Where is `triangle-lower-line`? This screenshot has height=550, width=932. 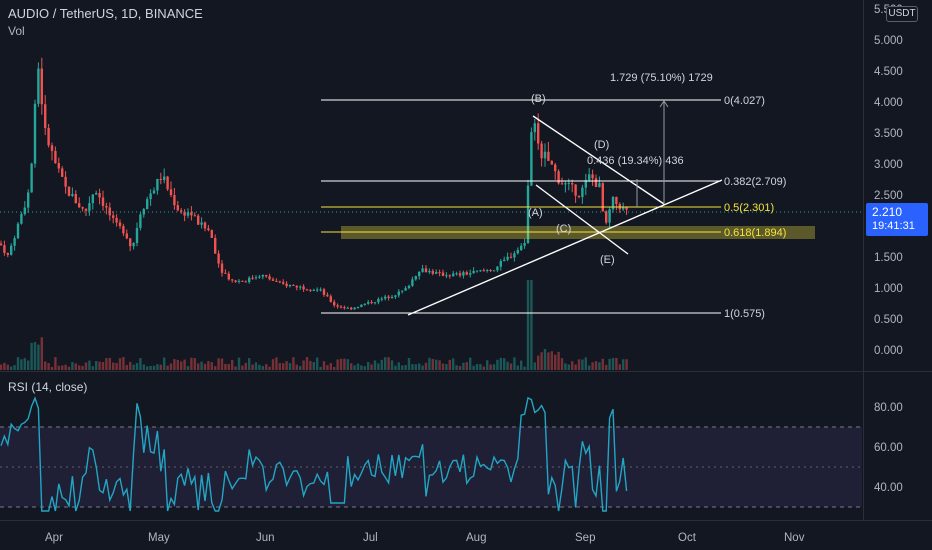
triangle-lower-line is located at coordinates (582, 219).